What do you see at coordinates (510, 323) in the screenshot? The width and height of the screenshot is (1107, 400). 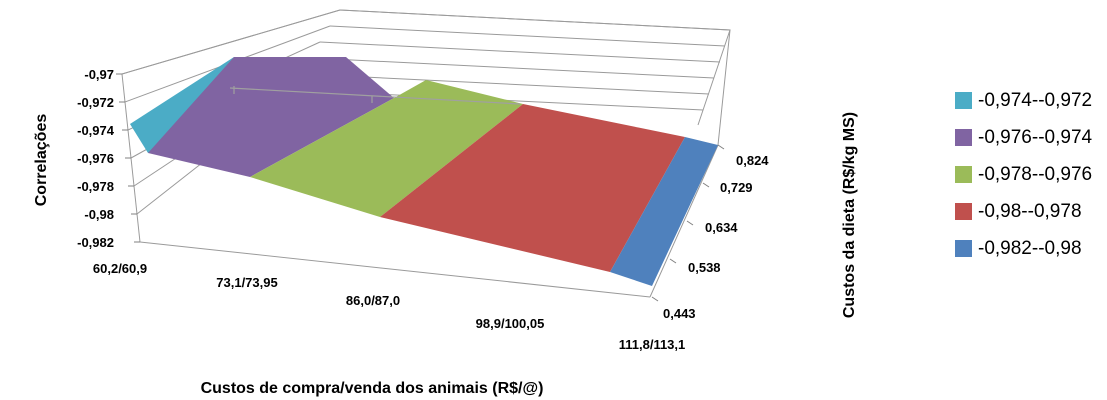 I see `x-tick-label: 98,9/100,05` at bounding box center [510, 323].